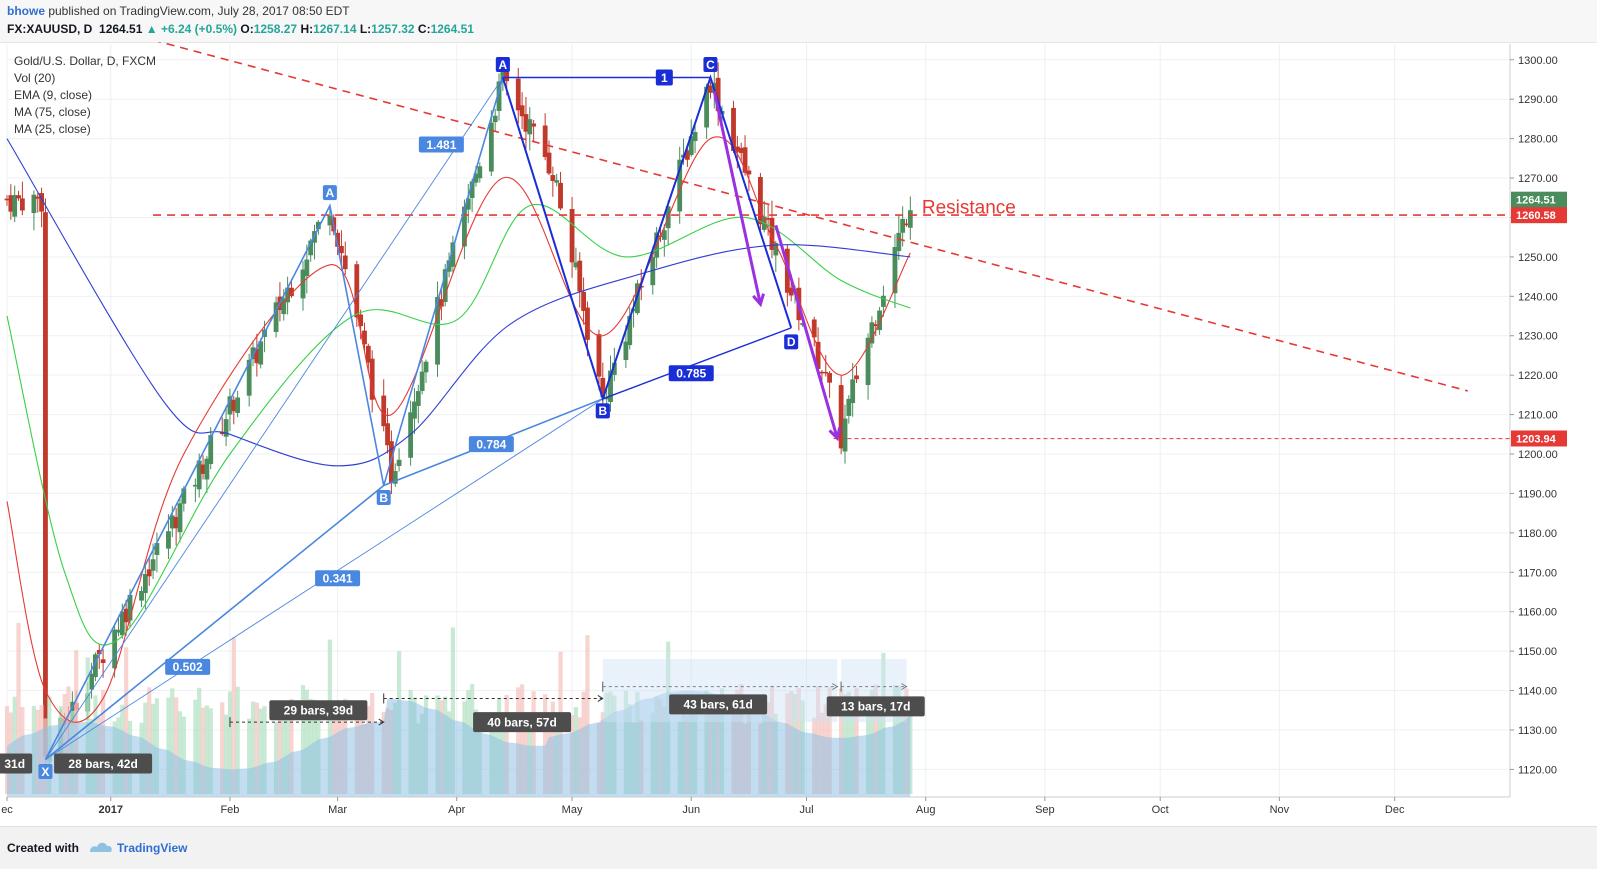  Describe the element at coordinates (111, 810) in the screenshot. I see `time-tick-label: 2017` at that location.